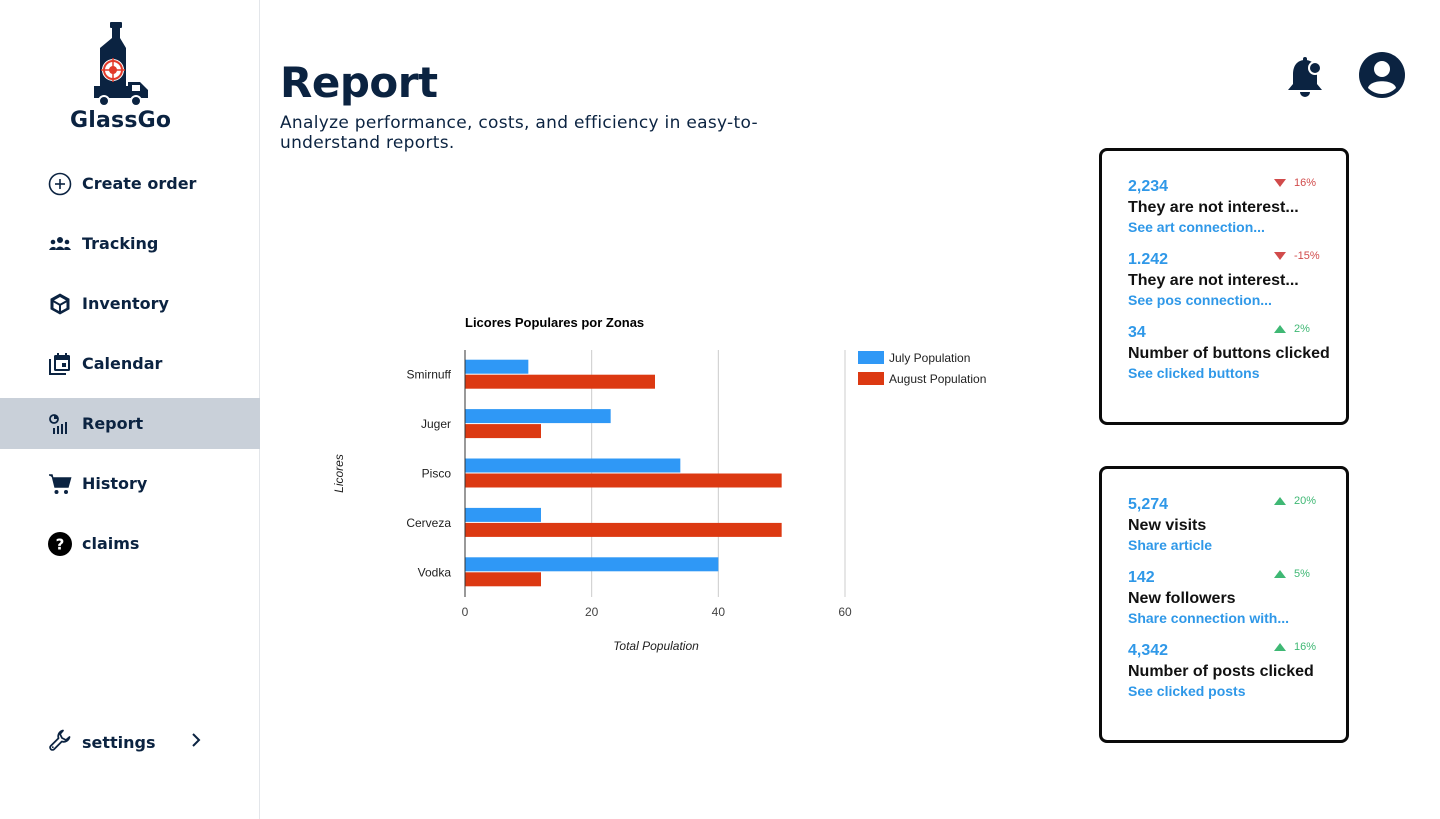  What do you see at coordinates (121, 120) in the screenshot?
I see `brand-name: GlassGo` at bounding box center [121, 120].